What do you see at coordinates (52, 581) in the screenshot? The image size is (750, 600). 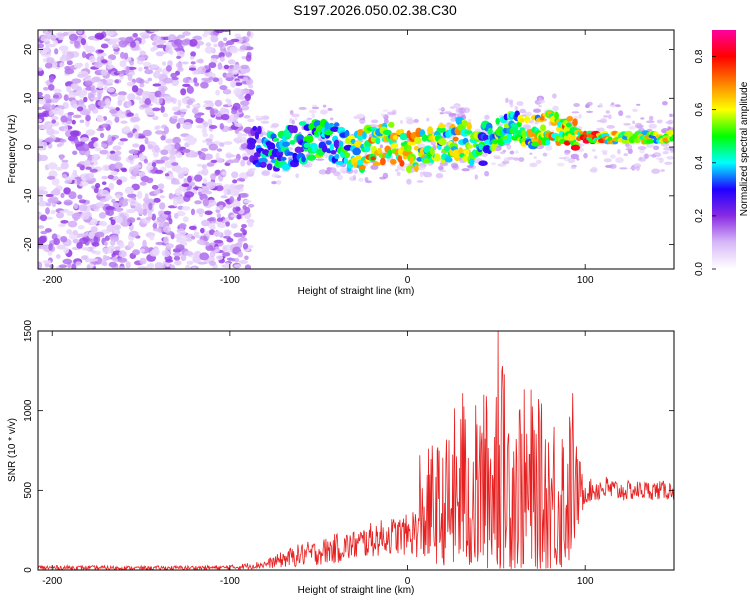 I see `x-tick-label: -200` at bounding box center [52, 581].